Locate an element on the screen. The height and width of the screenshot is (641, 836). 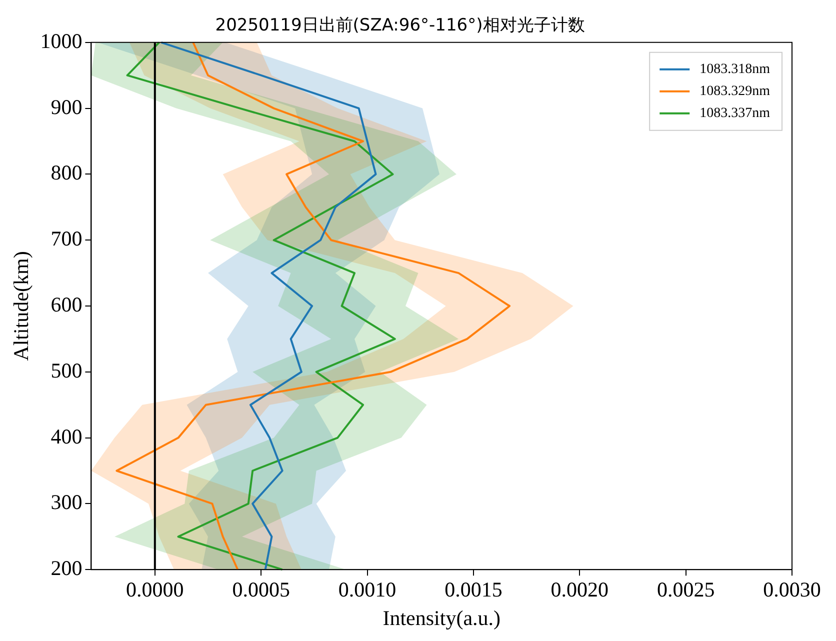
x-tick-label: 0.0020 is located at coordinates (579, 590).